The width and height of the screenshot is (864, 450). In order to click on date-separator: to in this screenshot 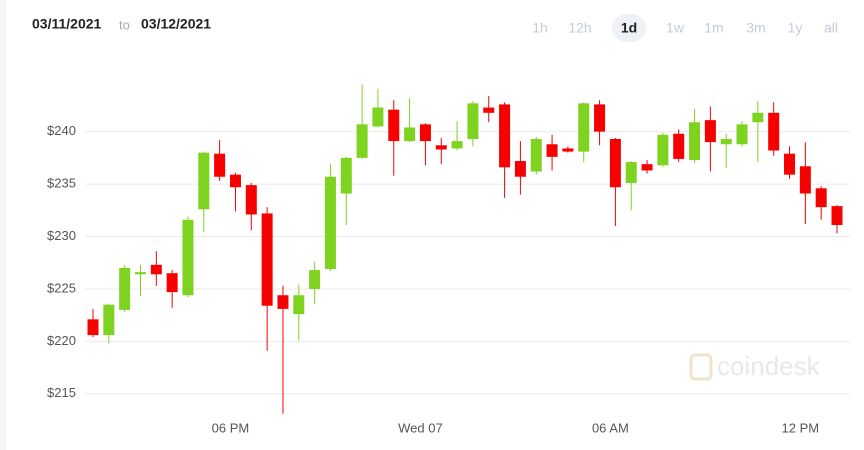, I will do `click(124, 24)`.